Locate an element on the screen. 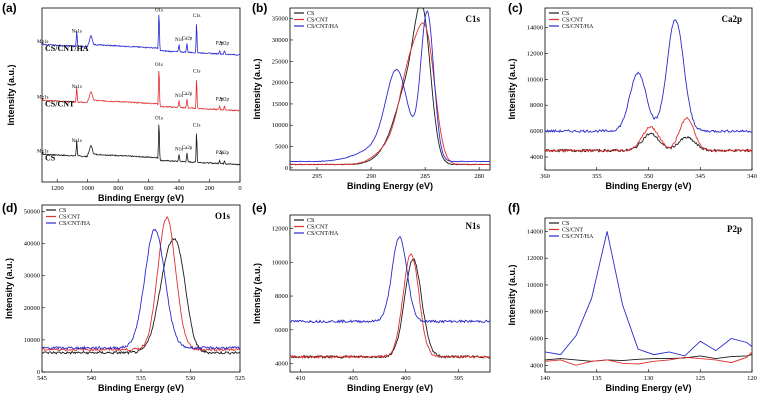 The image size is (764, 414). x-tick-label: 1200 is located at coordinates (57, 188).